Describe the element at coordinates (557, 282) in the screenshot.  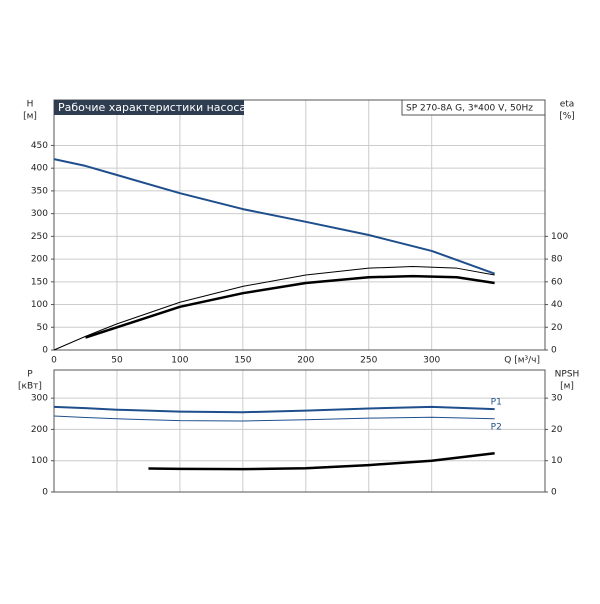
I see `y2-tick-label: 60` at that location.